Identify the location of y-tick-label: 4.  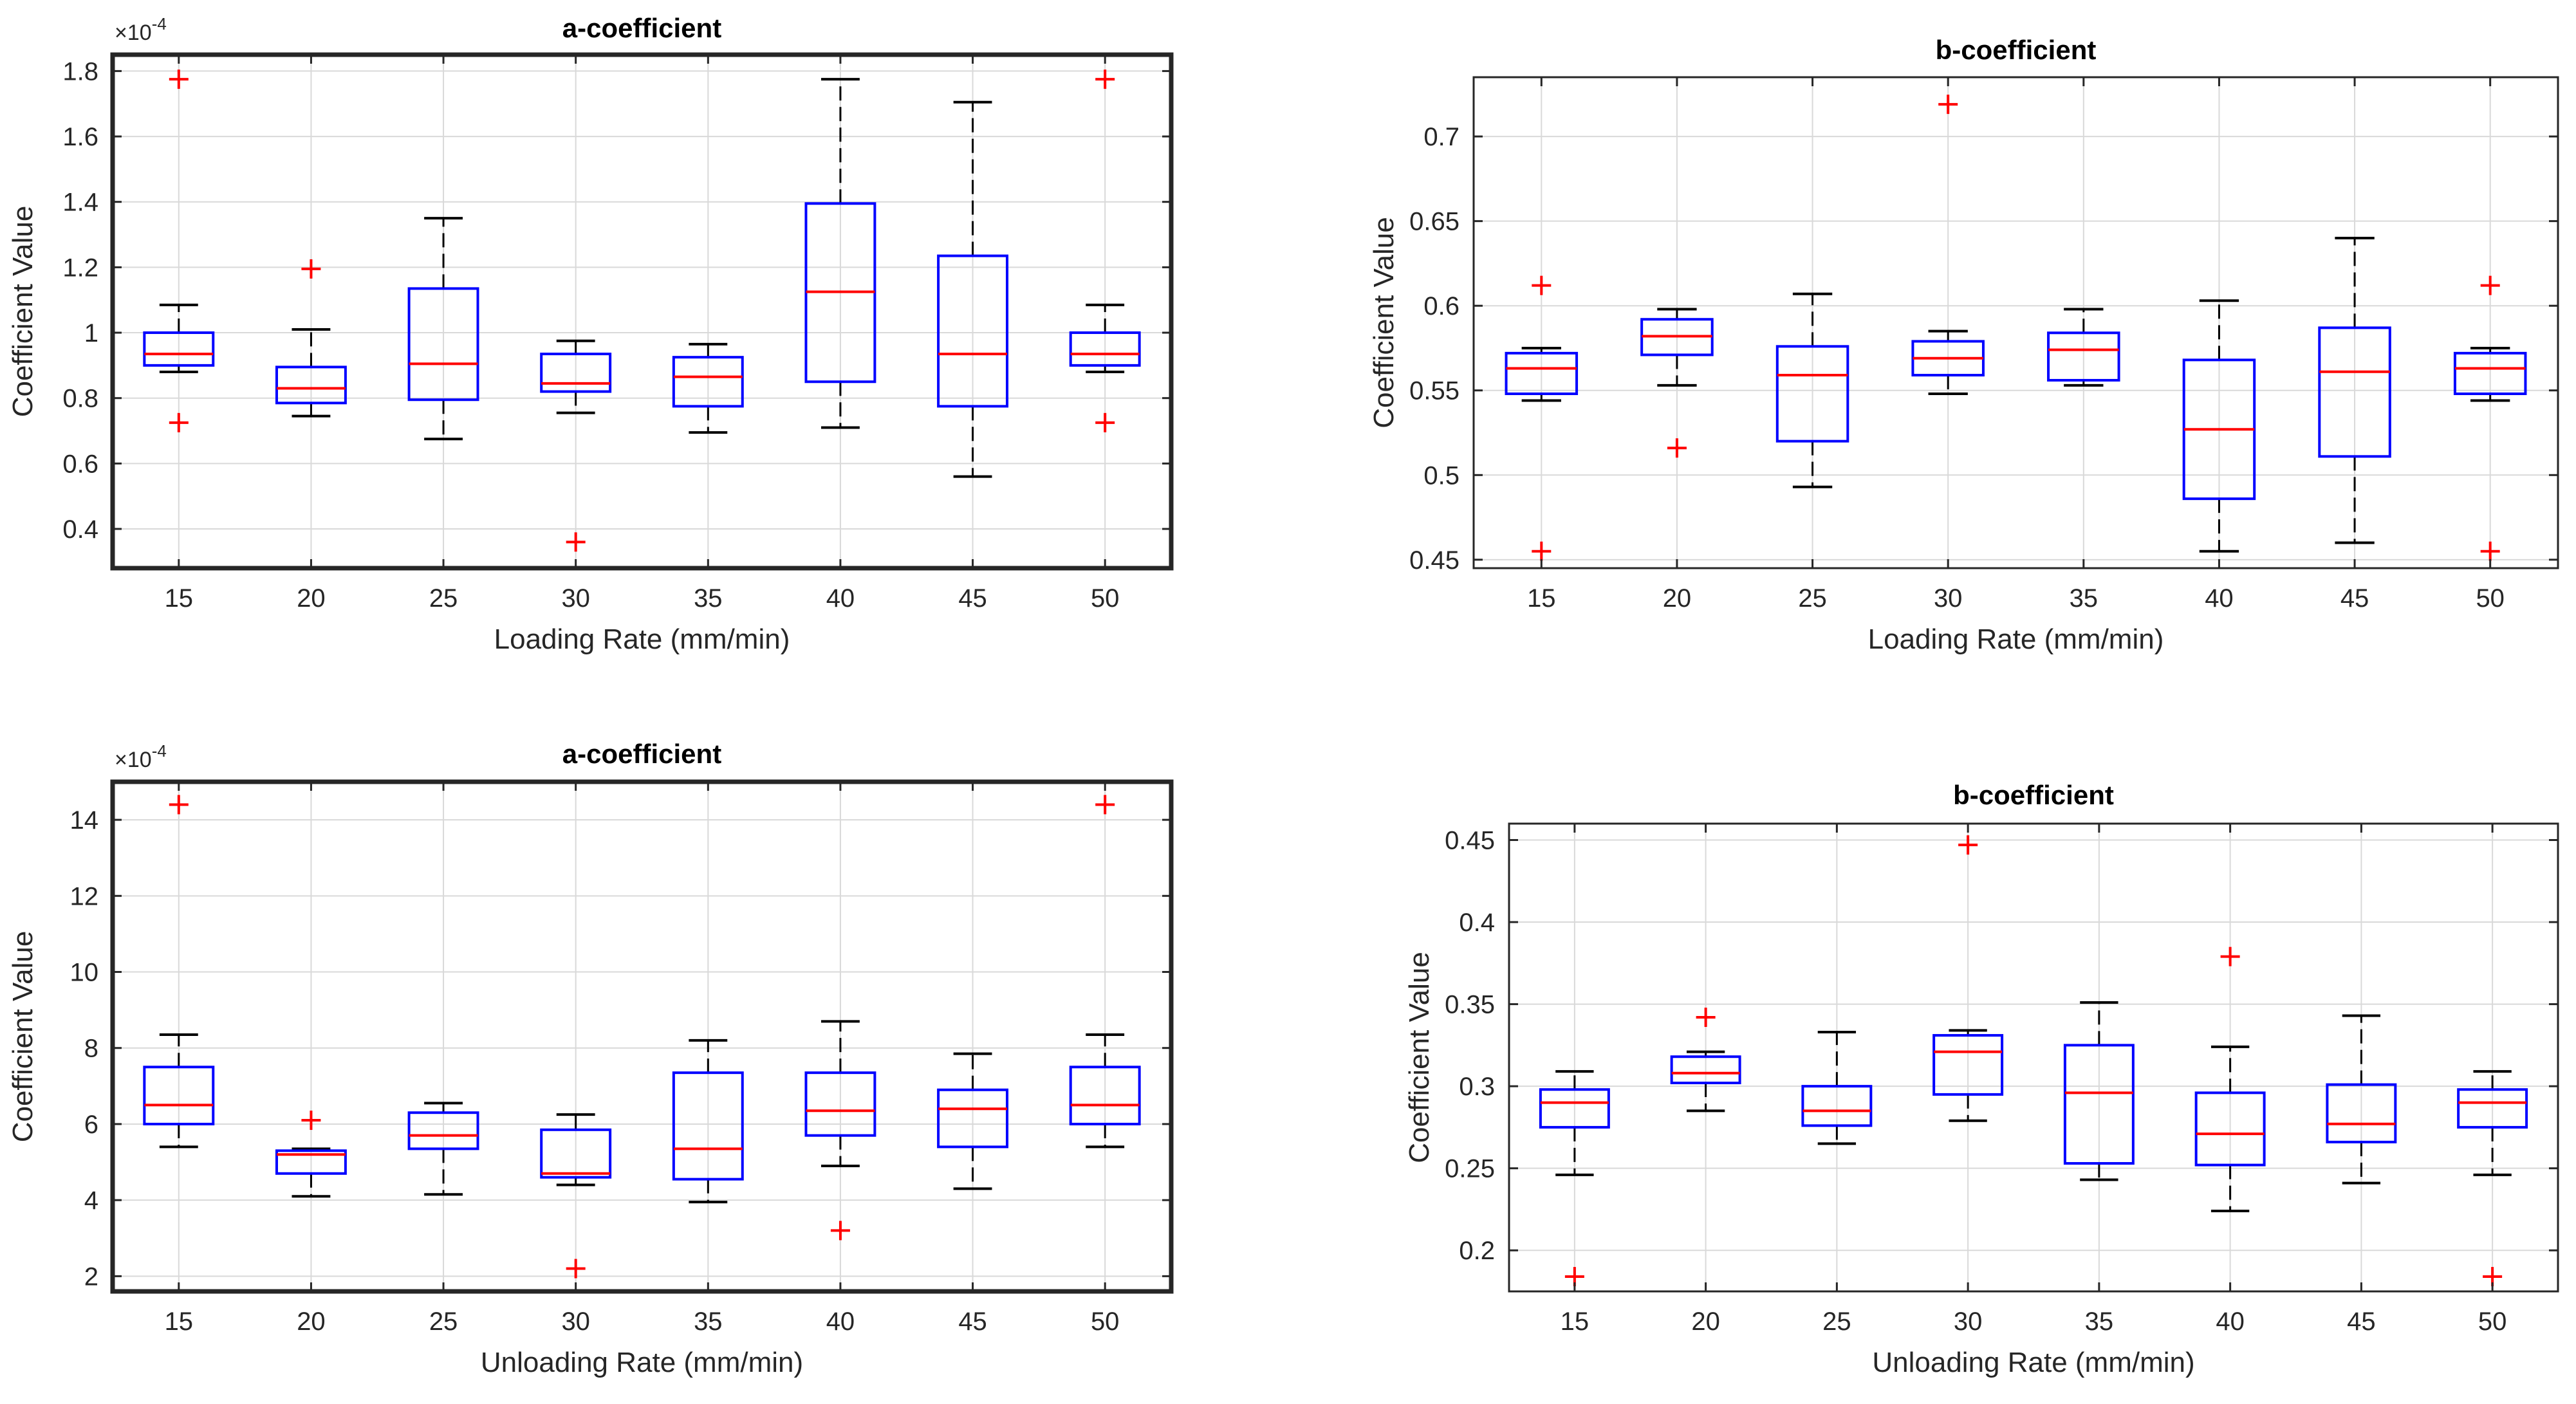
(91, 1201).